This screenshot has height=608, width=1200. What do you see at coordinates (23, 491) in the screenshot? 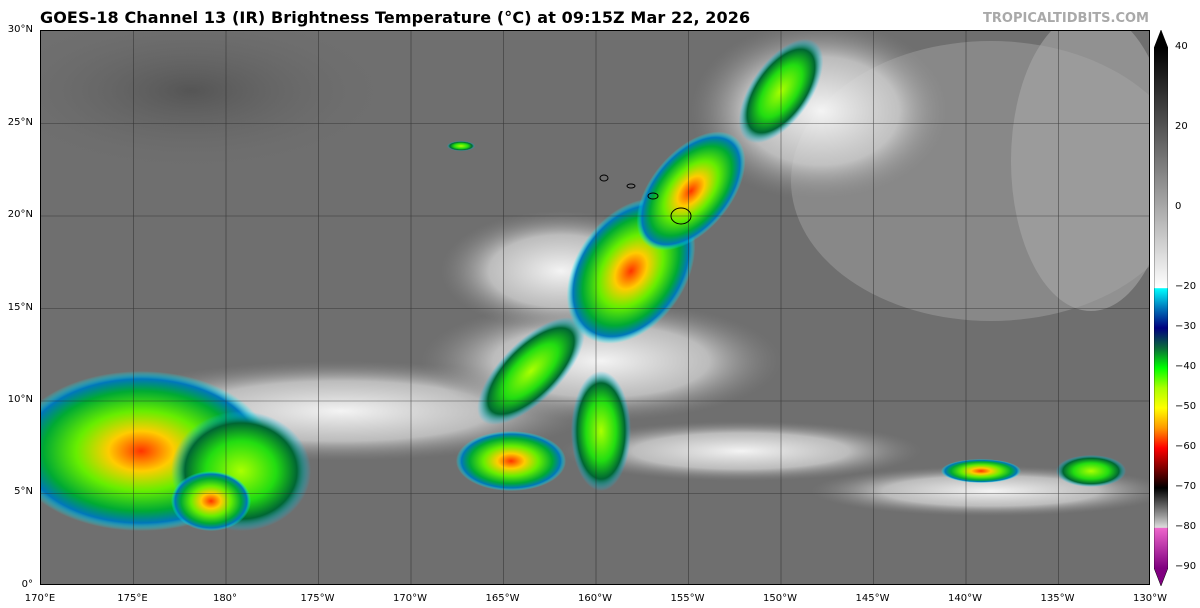
I see `lat-tick: 5°N` at bounding box center [23, 491].